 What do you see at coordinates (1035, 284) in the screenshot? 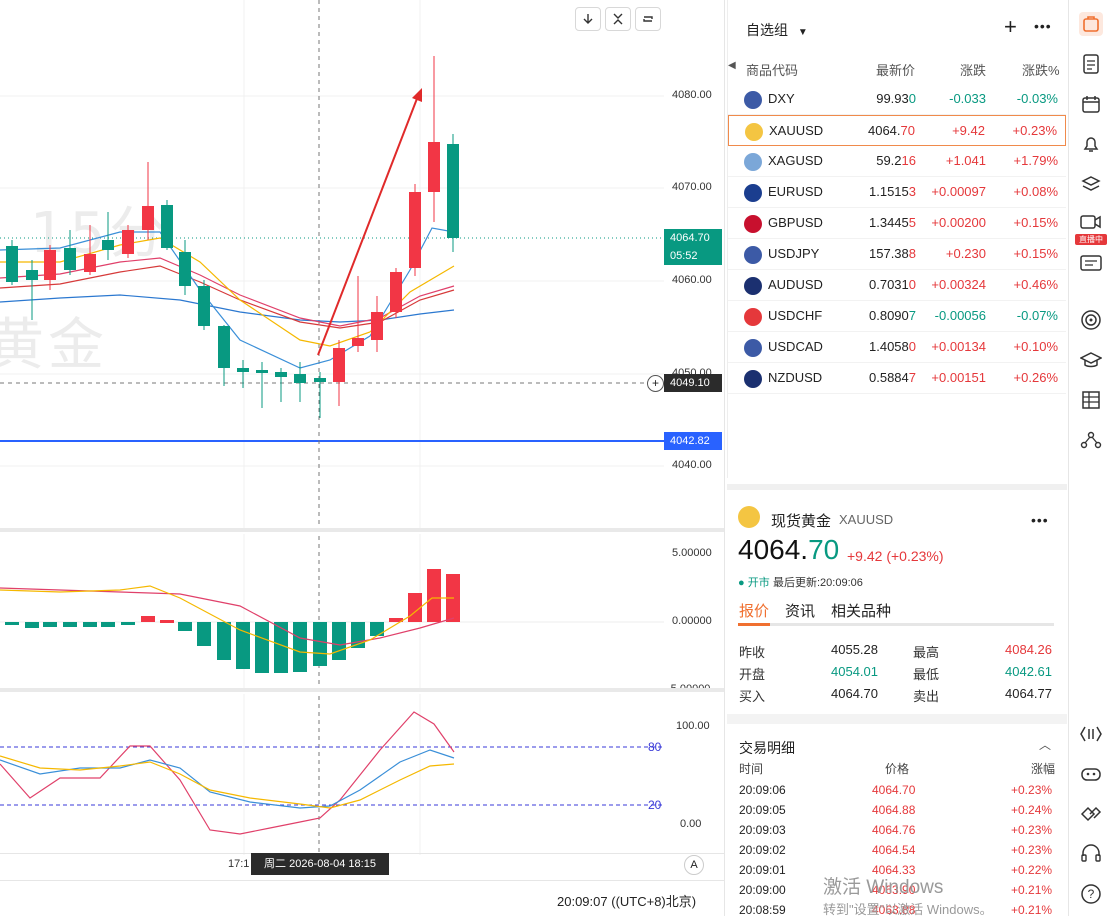
I see `row-change-pct: +0.46%` at bounding box center [1035, 284].